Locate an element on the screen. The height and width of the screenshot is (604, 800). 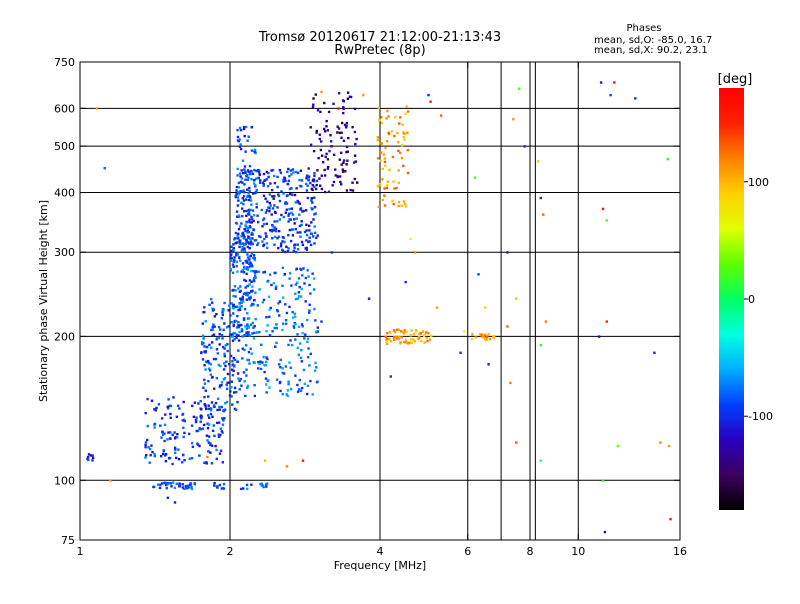
x-axis-label: Frequency [MHz] is located at coordinates (380, 565).